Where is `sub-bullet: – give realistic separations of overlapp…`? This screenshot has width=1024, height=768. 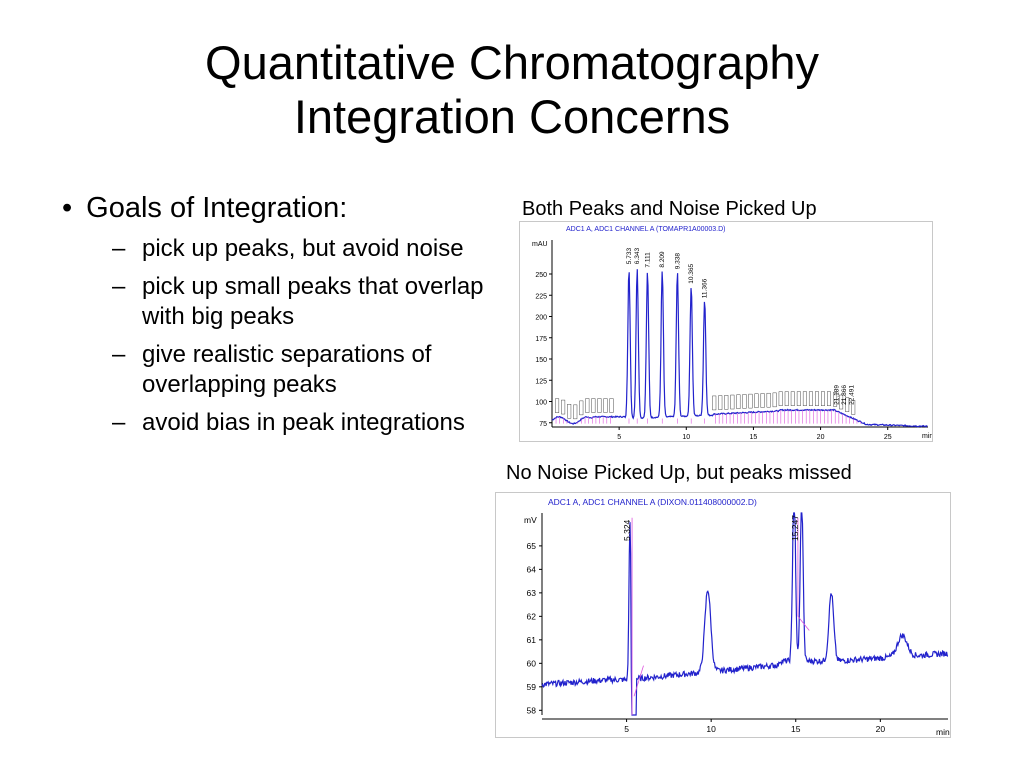
sub-bullet: – give realistic separations of overlapp… is located at coordinates (307, 370).